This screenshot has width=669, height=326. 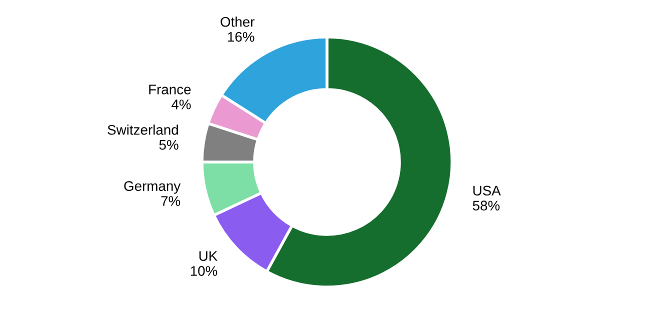 I want to click on slice-label: Germany, so click(x=152, y=187).